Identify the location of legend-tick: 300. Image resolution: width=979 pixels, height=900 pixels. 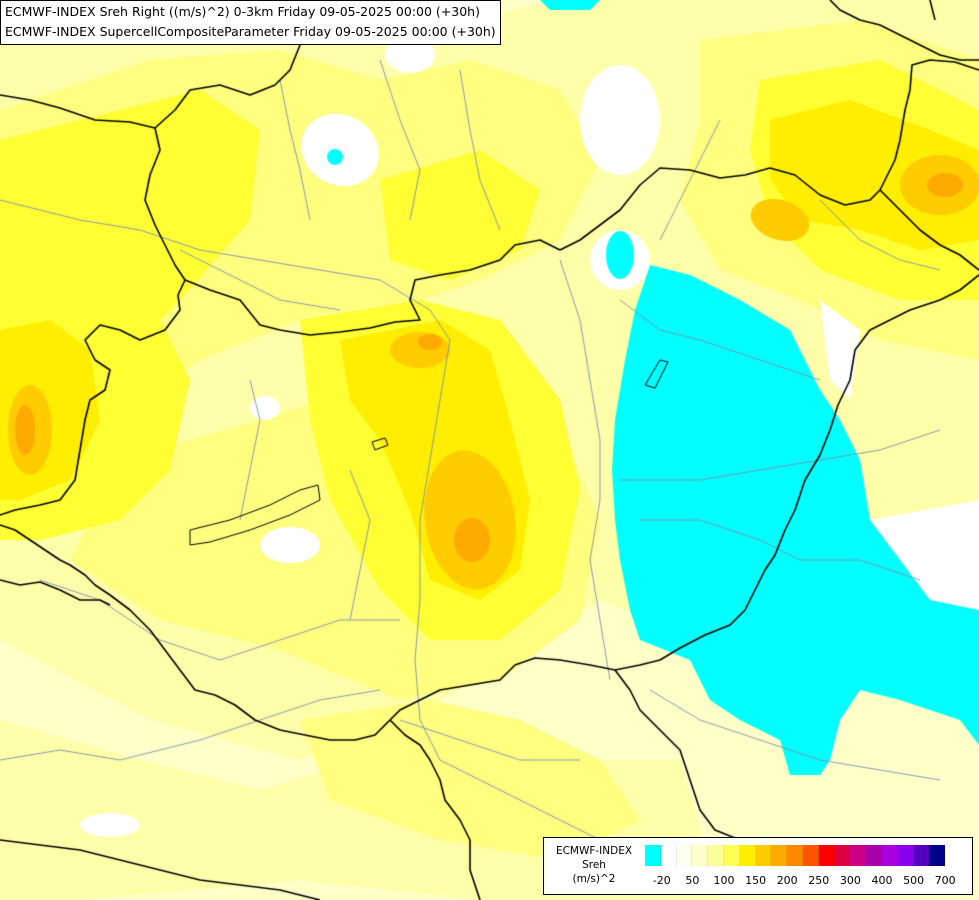
(850, 880).